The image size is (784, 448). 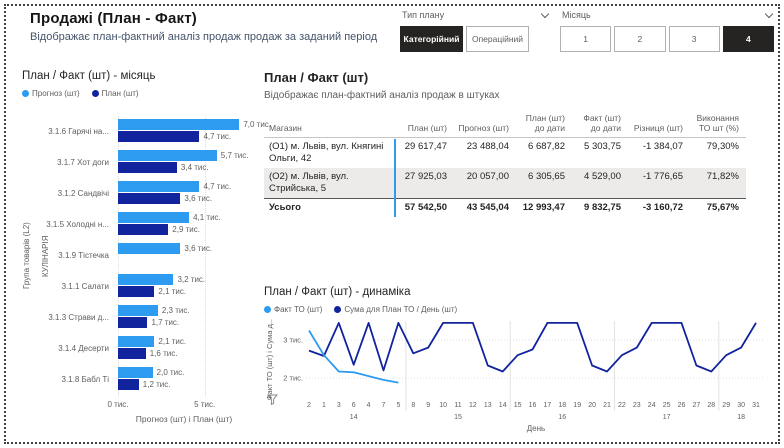 I want to click on bar-value-label: 3,2 тис., so click(x=191, y=279).